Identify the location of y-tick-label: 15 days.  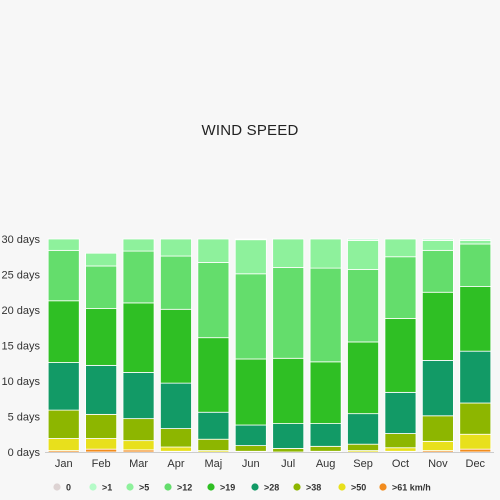
(20, 347).